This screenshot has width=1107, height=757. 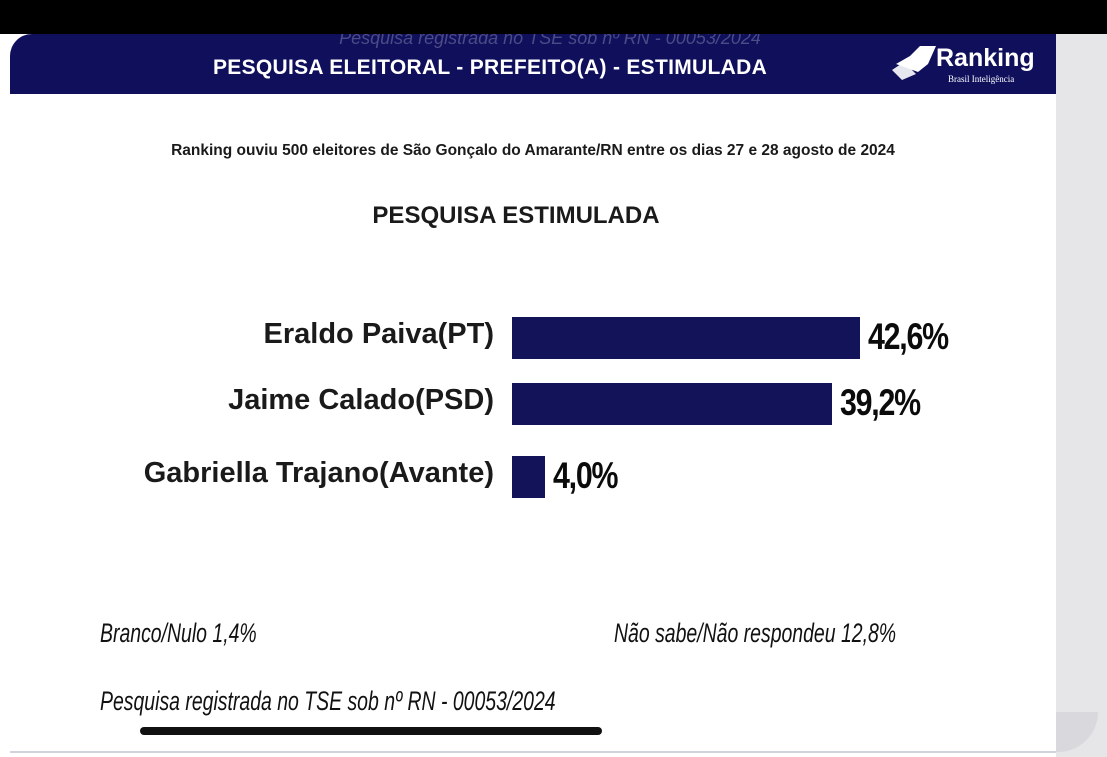 What do you see at coordinates (755, 633) in the screenshot?
I see `nao-sabe-note: Não sabe/Não respondeu 12,8%` at bounding box center [755, 633].